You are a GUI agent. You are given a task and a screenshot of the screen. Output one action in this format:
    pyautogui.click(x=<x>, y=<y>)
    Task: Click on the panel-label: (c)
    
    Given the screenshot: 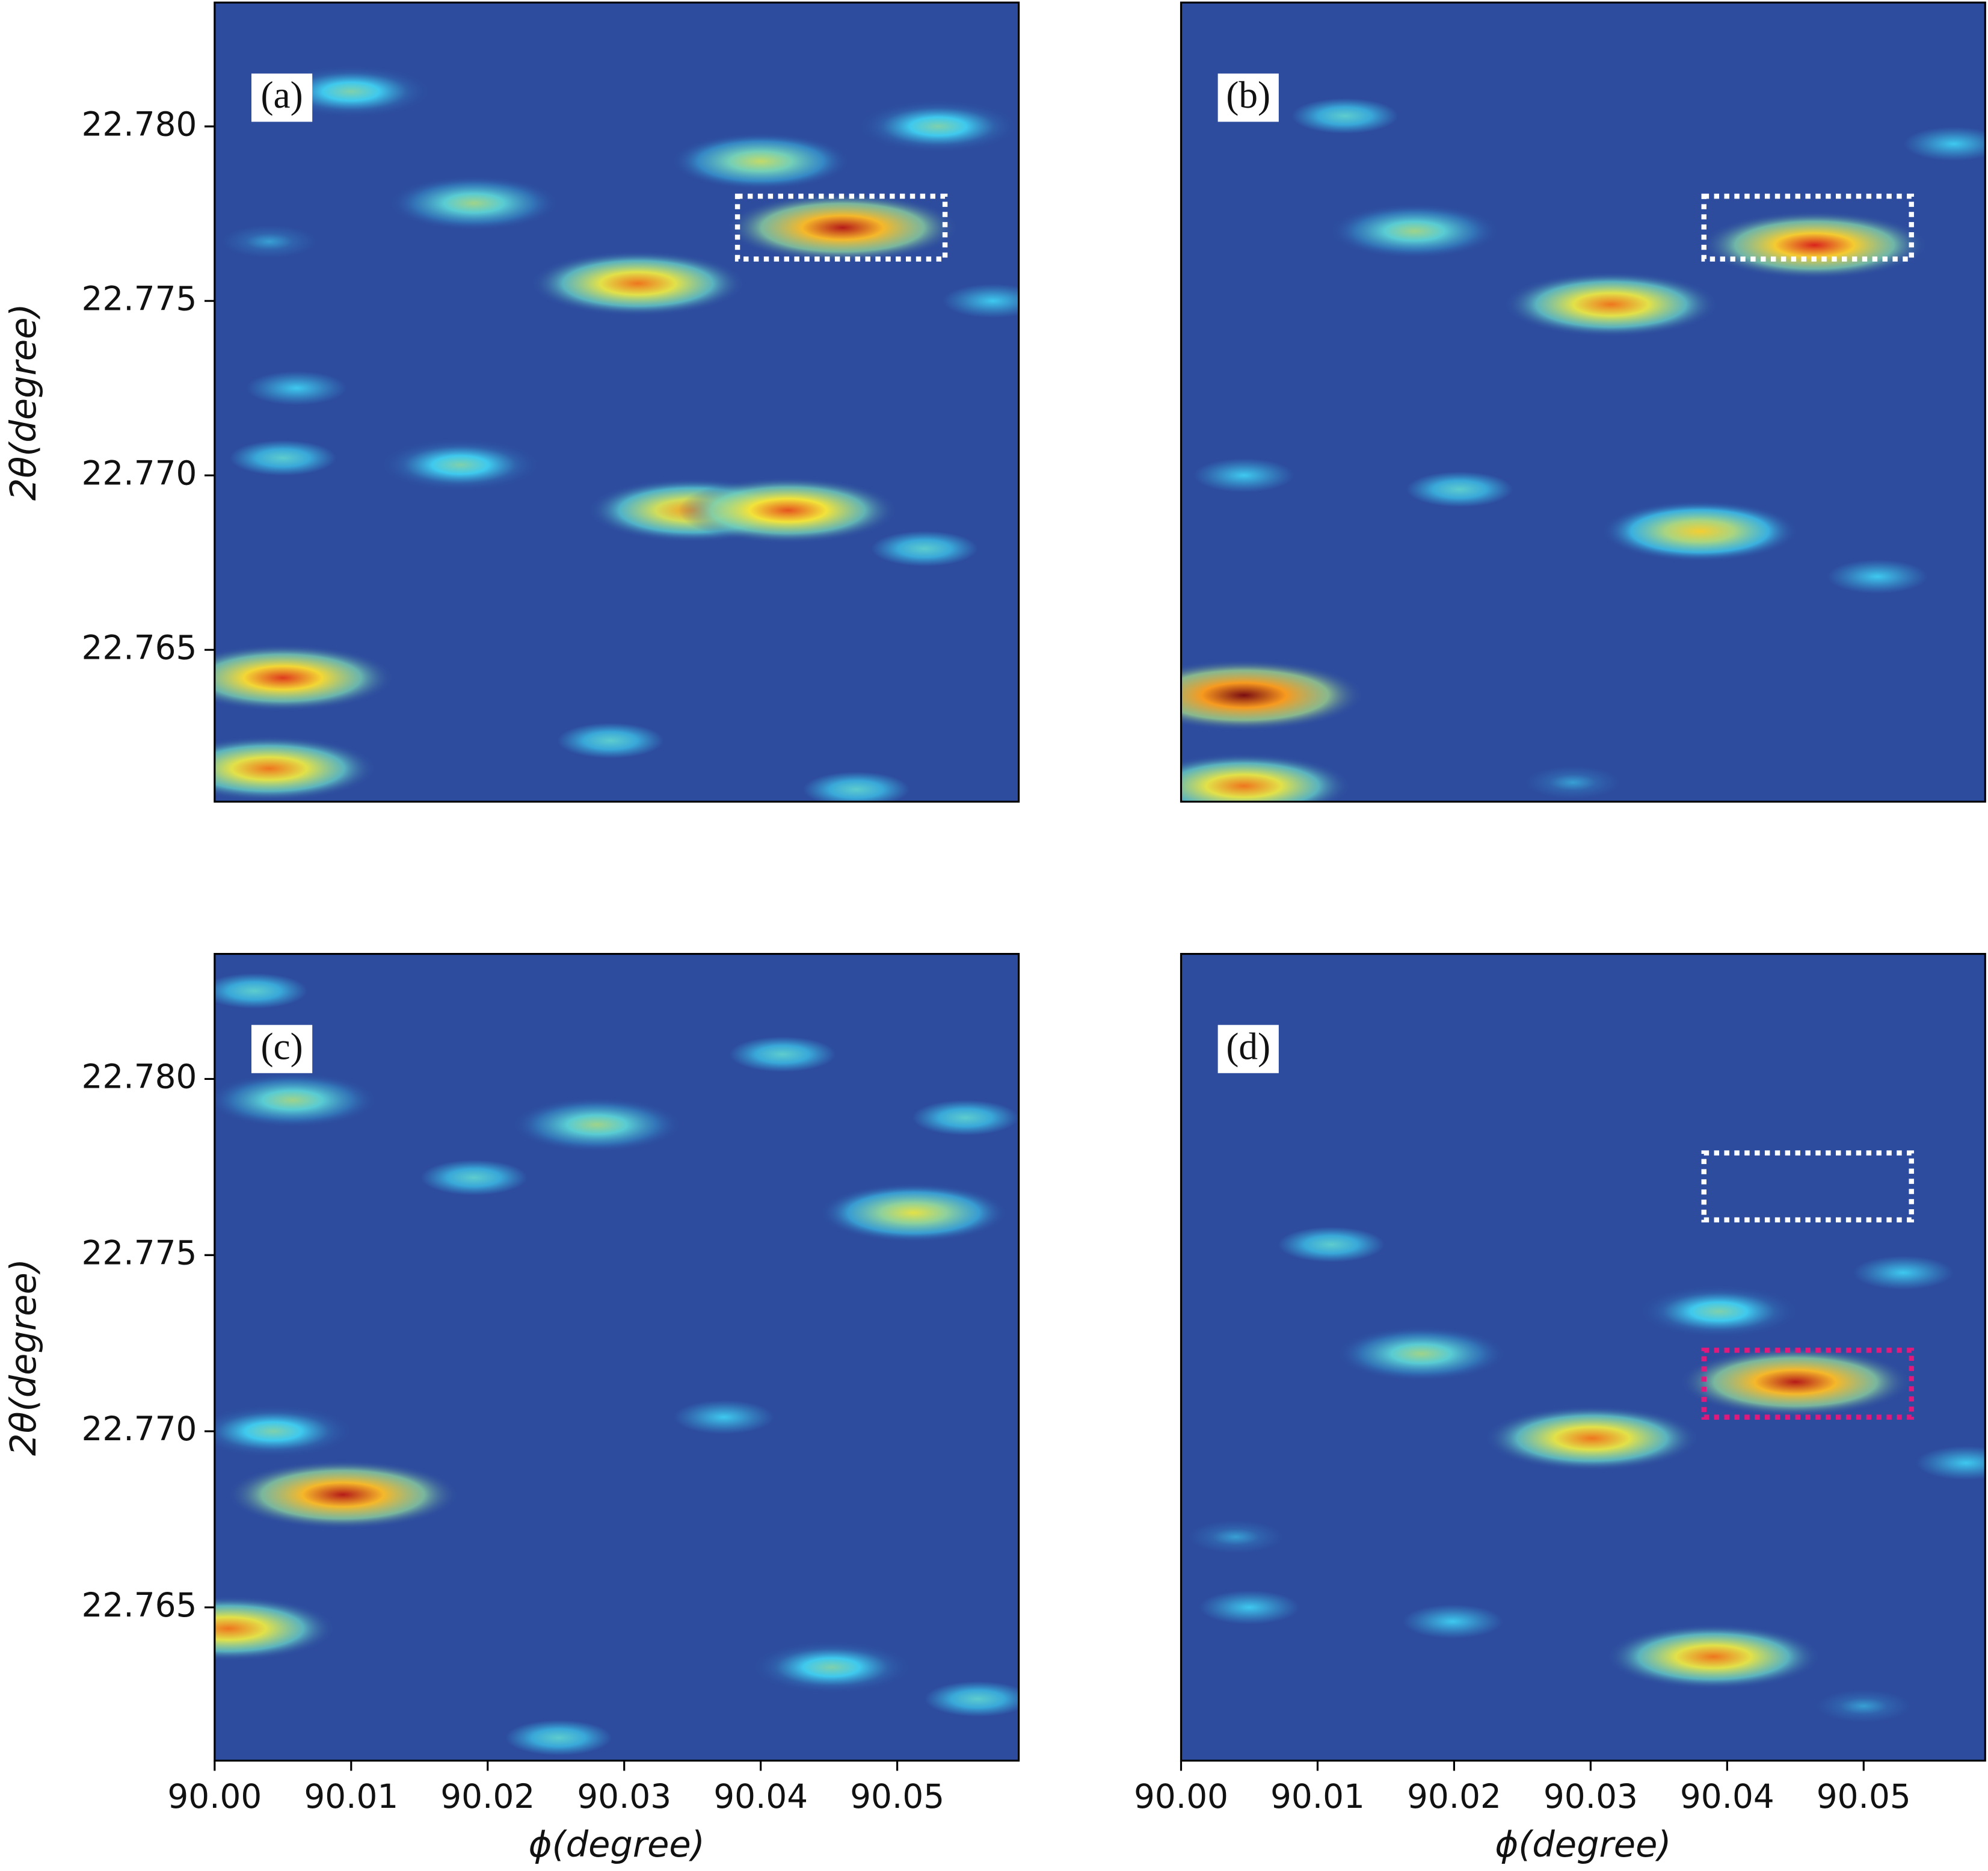 What is the action you would take?
    pyautogui.click(x=281, y=1046)
    